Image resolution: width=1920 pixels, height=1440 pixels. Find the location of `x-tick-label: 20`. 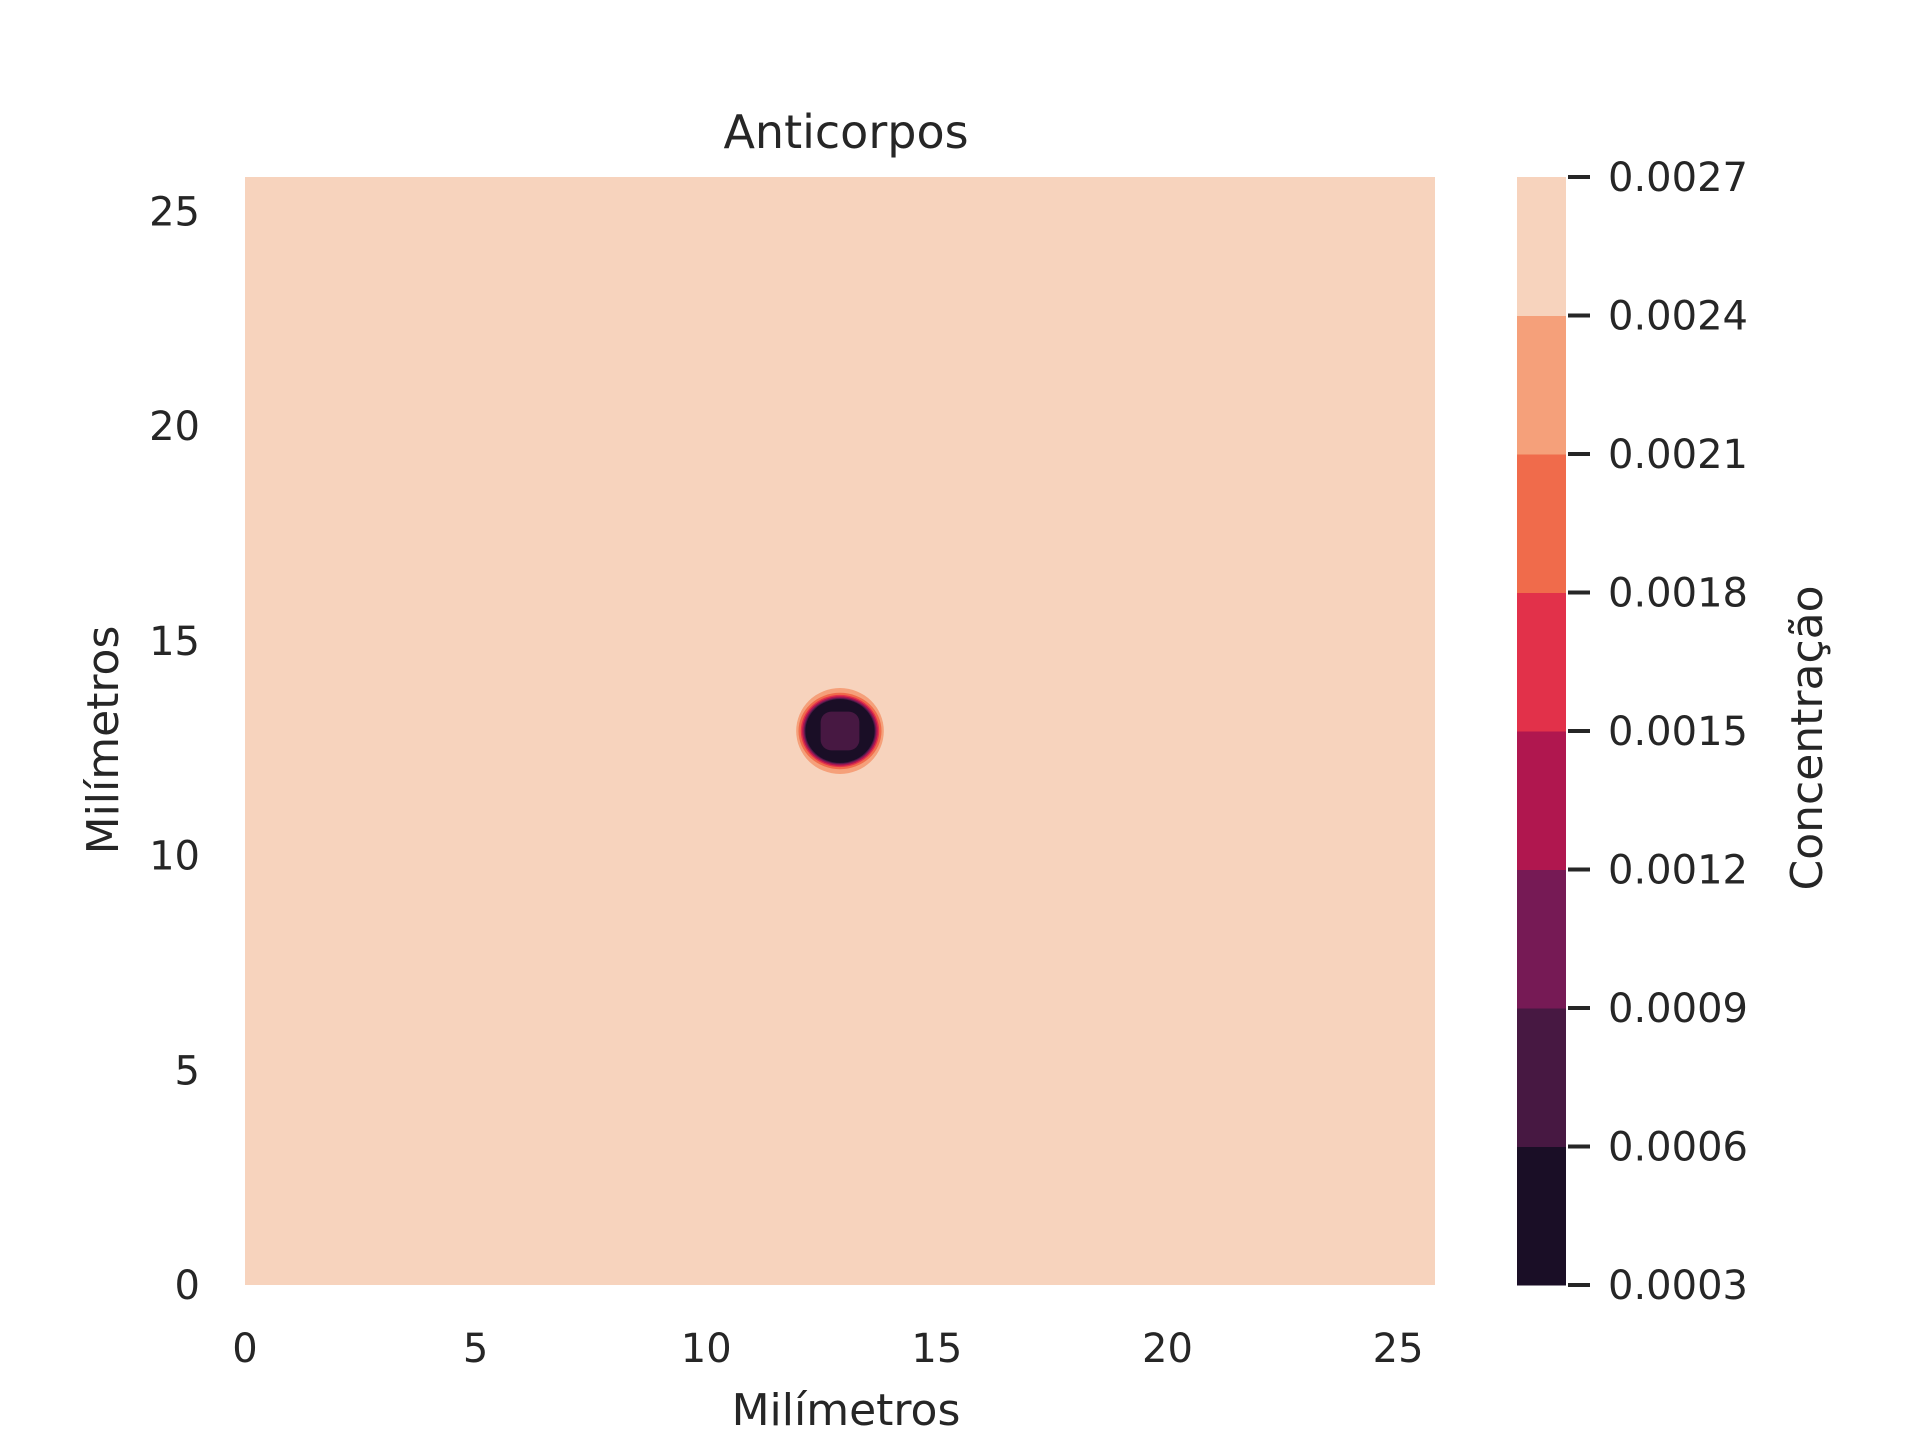

x-tick-label: 20 is located at coordinates (1167, 1349).